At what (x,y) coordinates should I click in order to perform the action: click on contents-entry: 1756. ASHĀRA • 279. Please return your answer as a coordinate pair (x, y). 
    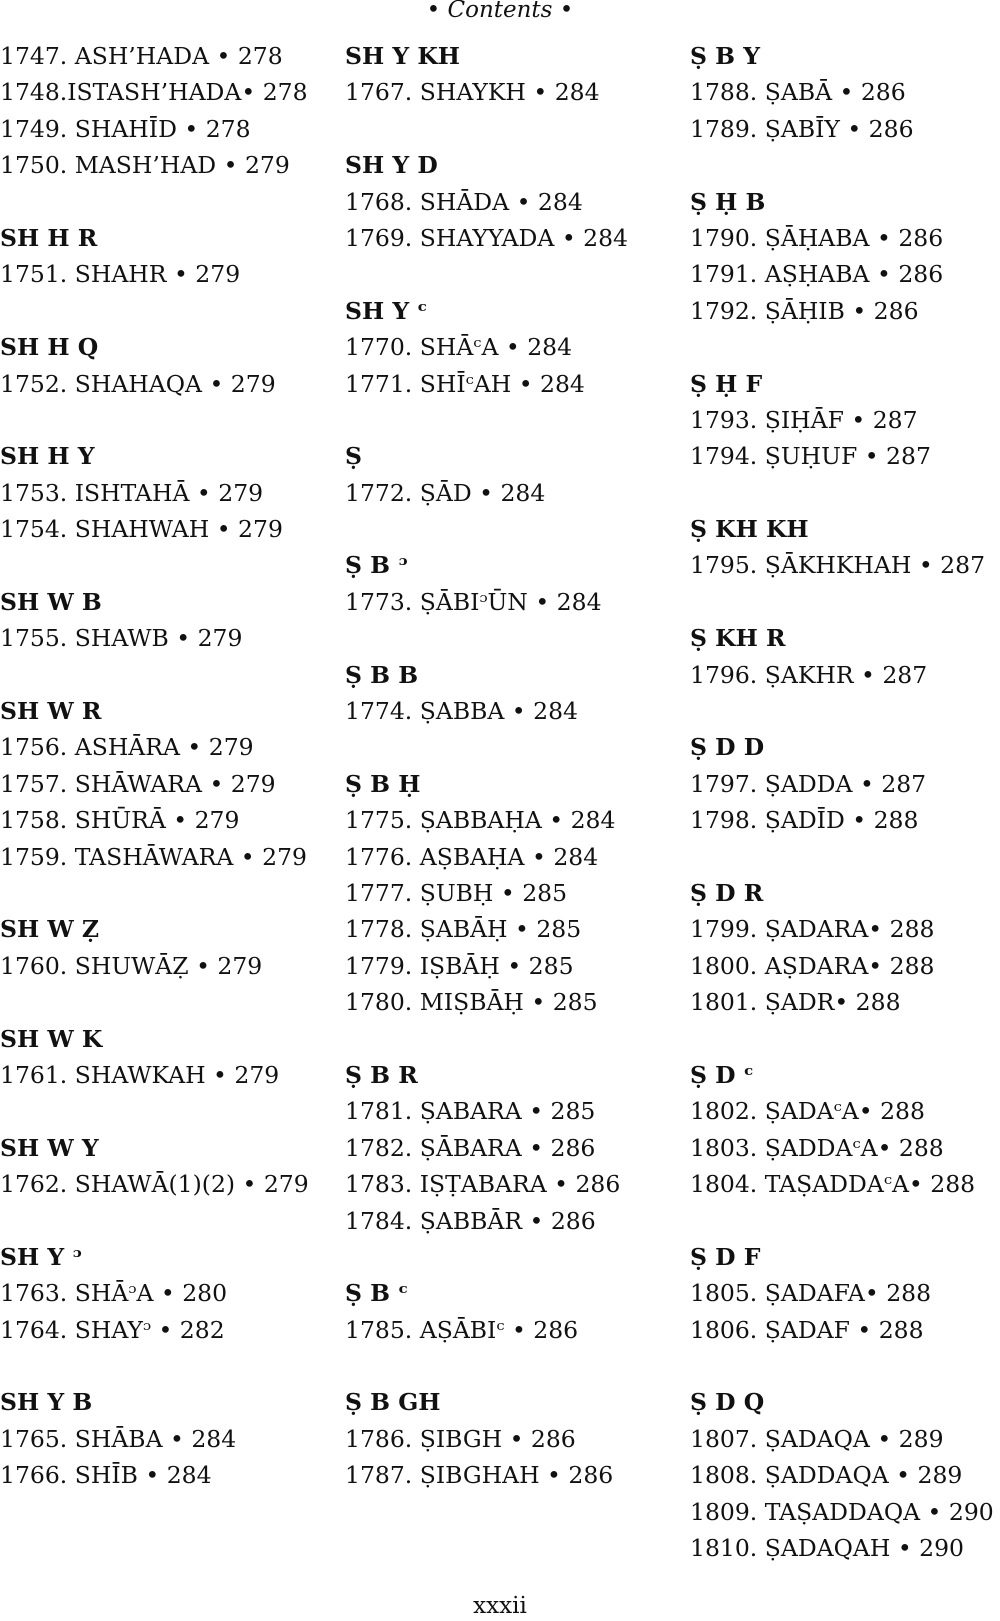
    Looking at the image, I should click on (127, 747).